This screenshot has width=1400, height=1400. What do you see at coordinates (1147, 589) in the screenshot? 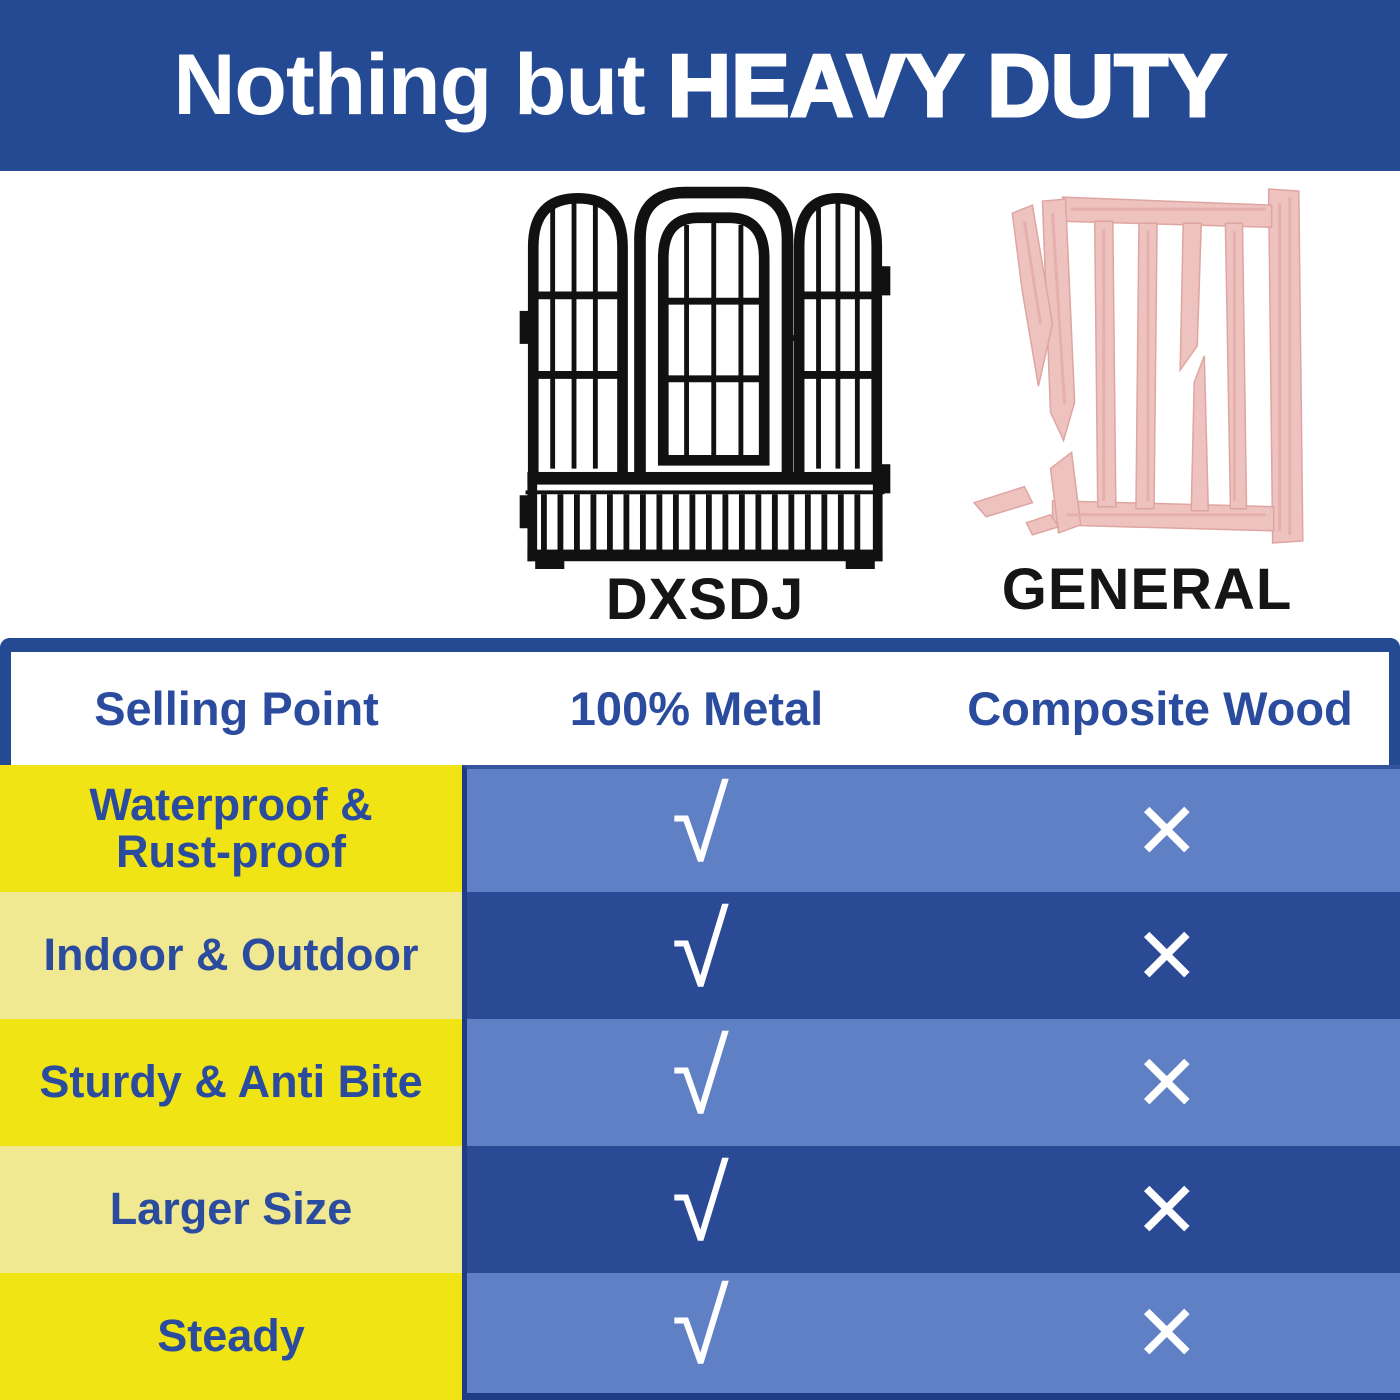
I see `wood-product-label: GENERAL` at bounding box center [1147, 589].